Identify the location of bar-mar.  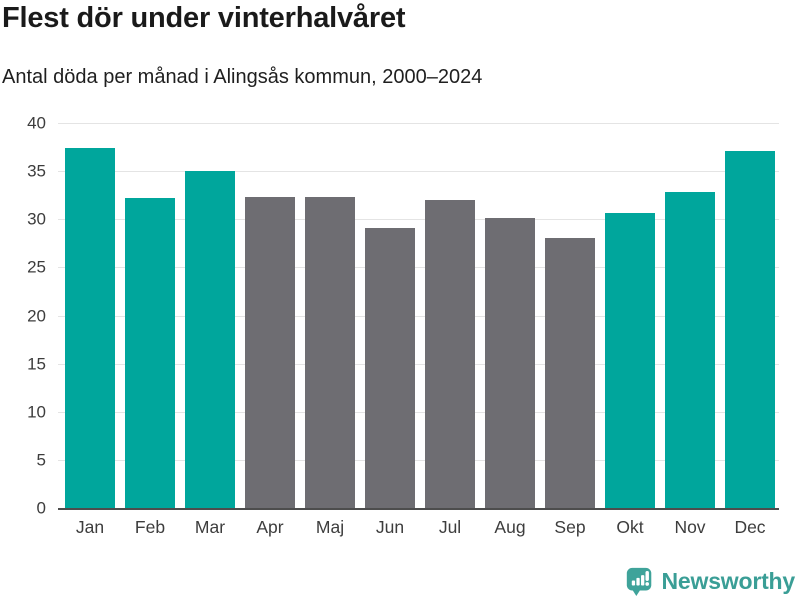
(210, 339).